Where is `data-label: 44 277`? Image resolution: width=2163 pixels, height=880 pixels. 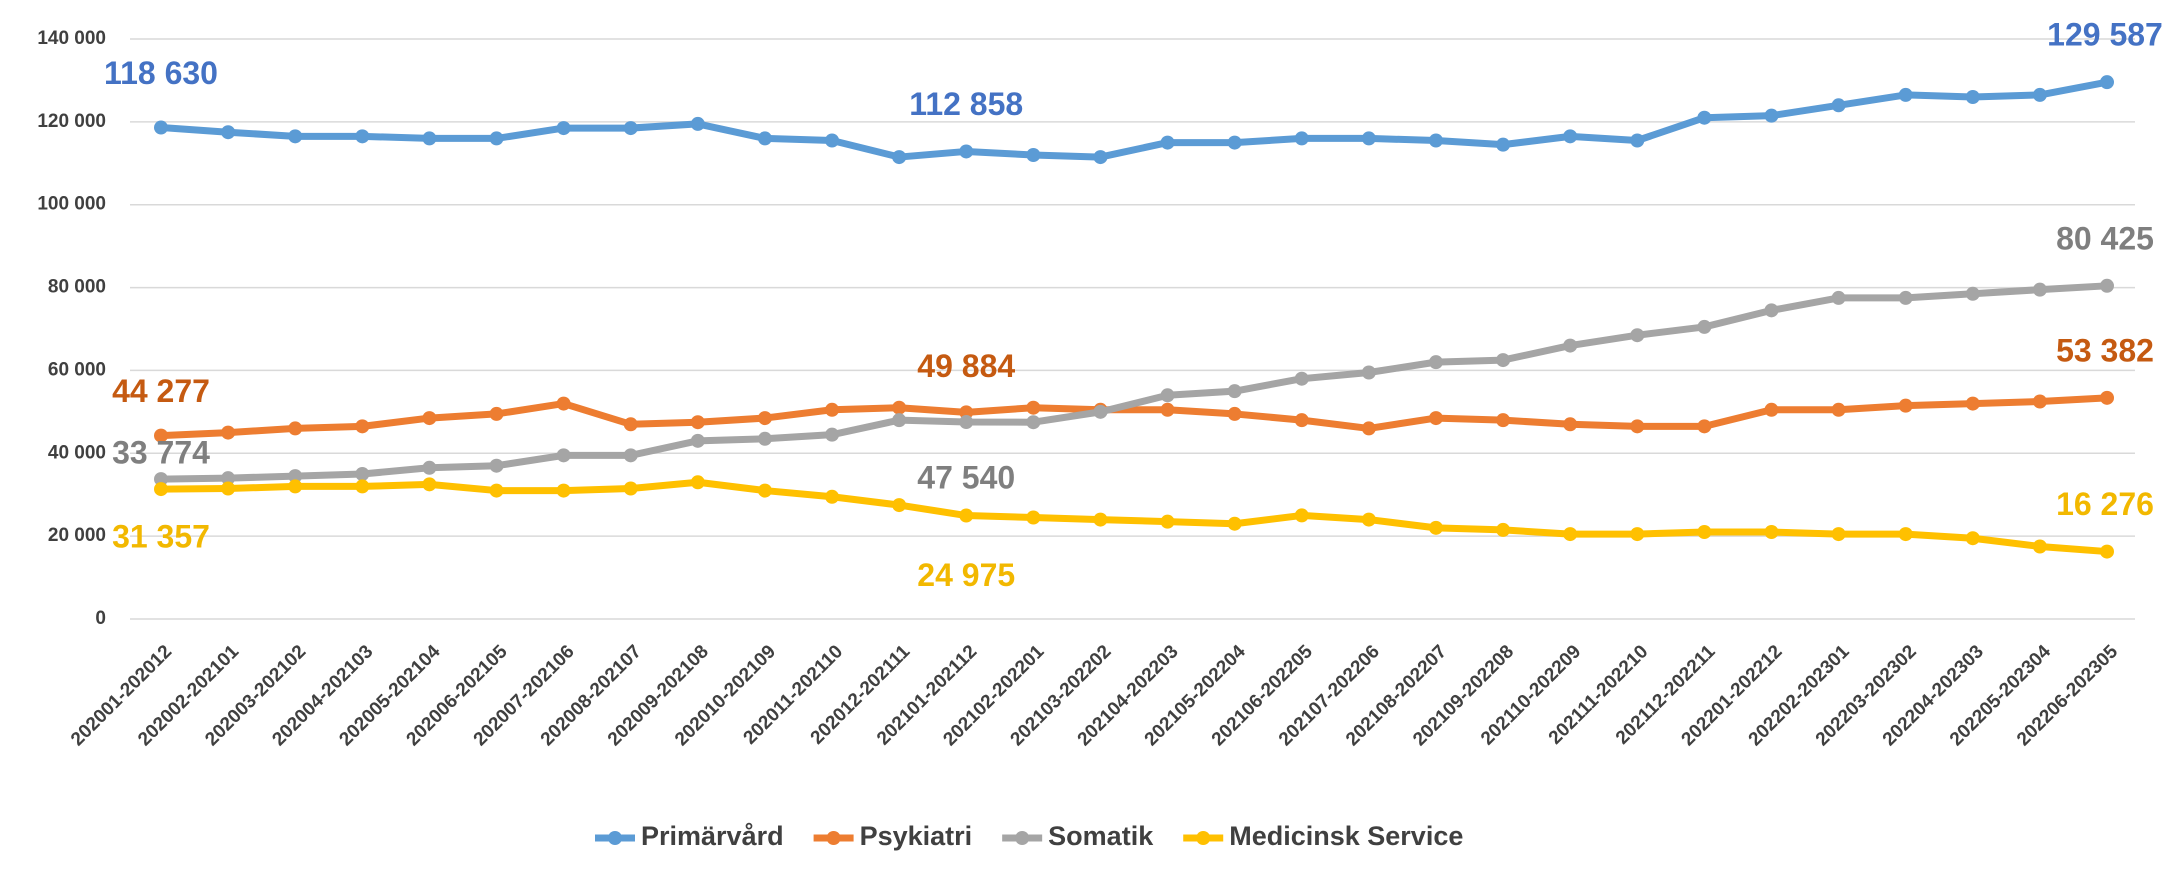 data-label: 44 277 is located at coordinates (161, 391).